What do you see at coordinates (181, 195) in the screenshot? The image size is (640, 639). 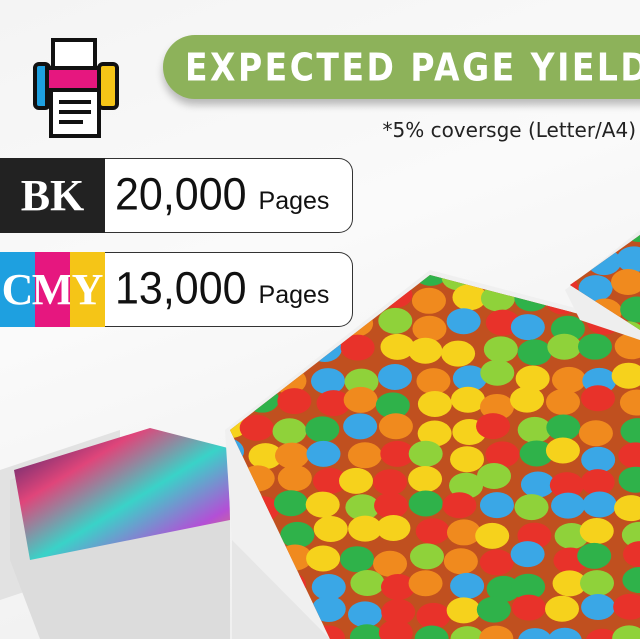 I see `yield-number: 20,000` at bounding box center [181, 195].